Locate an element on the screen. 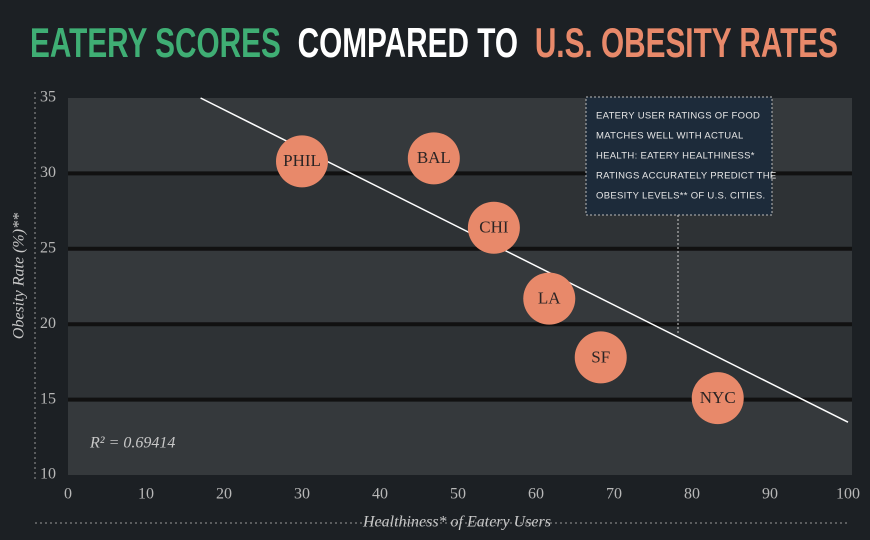 The image size is (870, 540). x-tick-label: 70 is located at coordinates (614, 494).